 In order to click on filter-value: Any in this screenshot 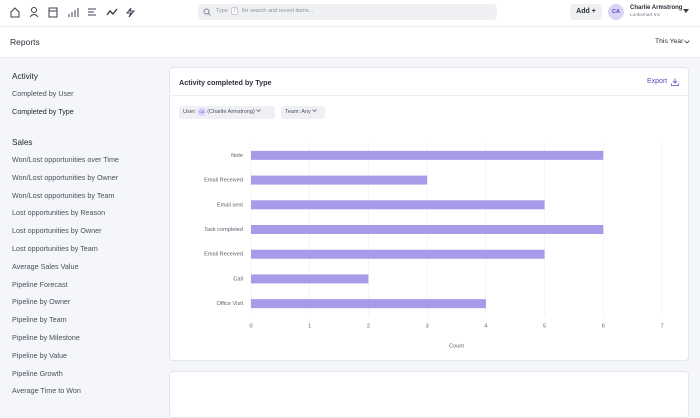, I will do `click(306, 112)`.